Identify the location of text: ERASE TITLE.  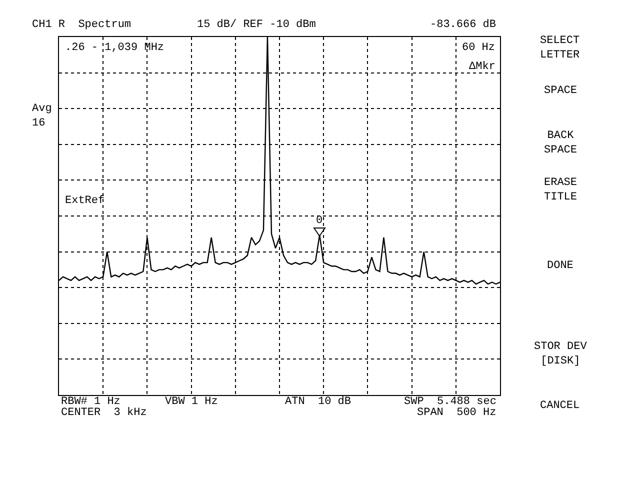
(561, 190).